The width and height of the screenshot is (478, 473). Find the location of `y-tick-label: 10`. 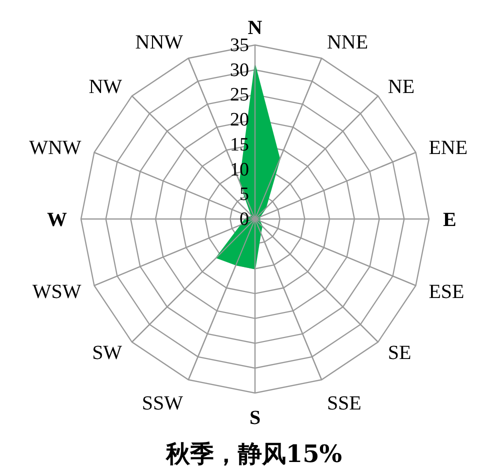

y-tick-label: 10 is located at coordinates (239, 169).